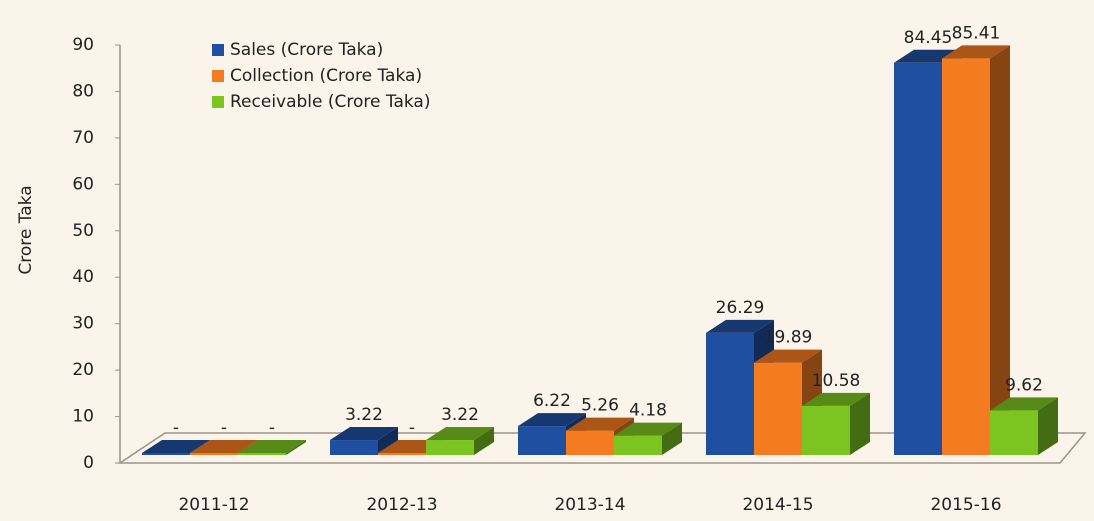 Image resolution: width=1094 pixels, height=521 pixels. I want to click on y-tick-label: 70, so click(83, 138).